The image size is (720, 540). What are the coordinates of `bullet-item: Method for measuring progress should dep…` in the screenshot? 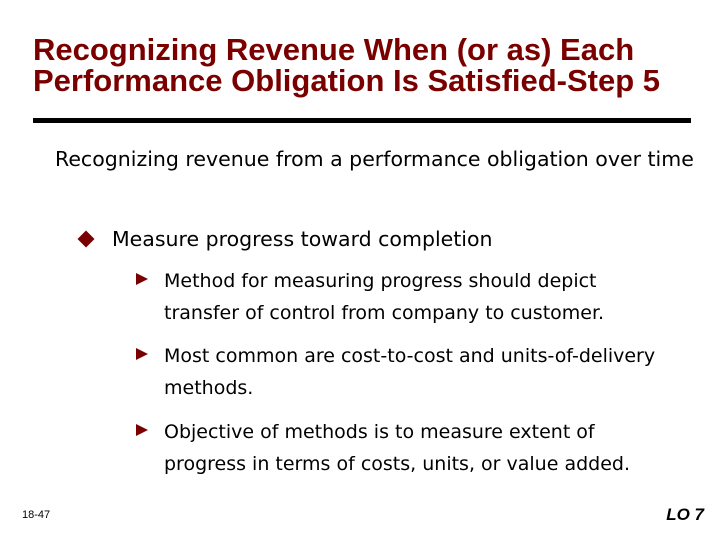 It's located at (400, 297).